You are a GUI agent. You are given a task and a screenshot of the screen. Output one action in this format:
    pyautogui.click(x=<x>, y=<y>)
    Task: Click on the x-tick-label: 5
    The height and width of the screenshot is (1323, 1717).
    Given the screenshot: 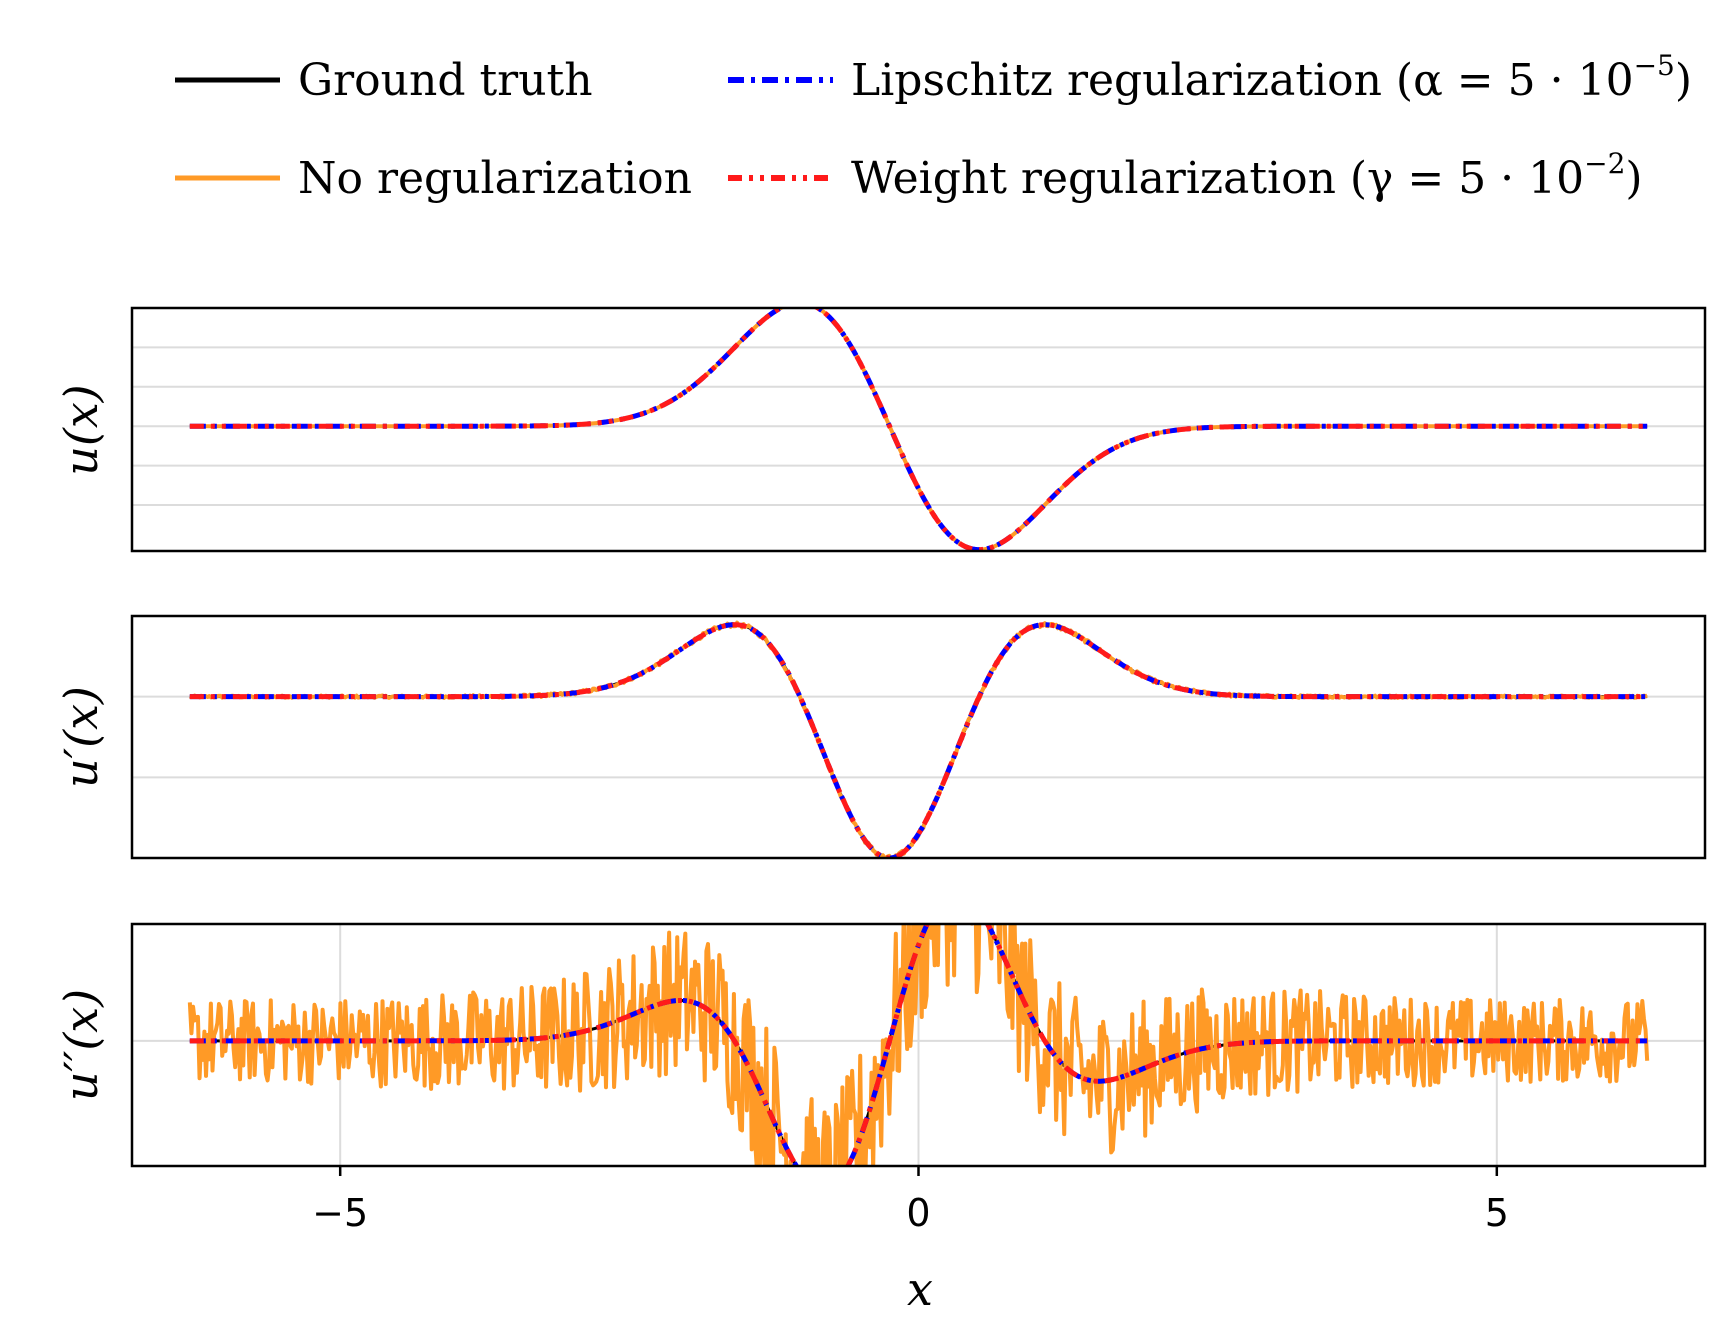 What is the action you would take?
    pyautogui.click(x=1497, y=1213)
    